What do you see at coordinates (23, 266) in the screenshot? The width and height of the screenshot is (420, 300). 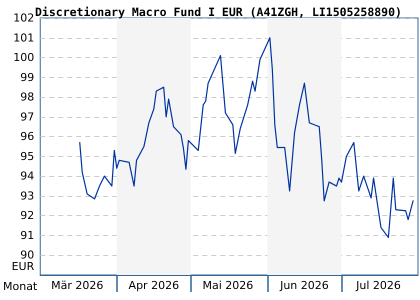 I see `y-axis-title: EUR` at bounding box center [23, 266].